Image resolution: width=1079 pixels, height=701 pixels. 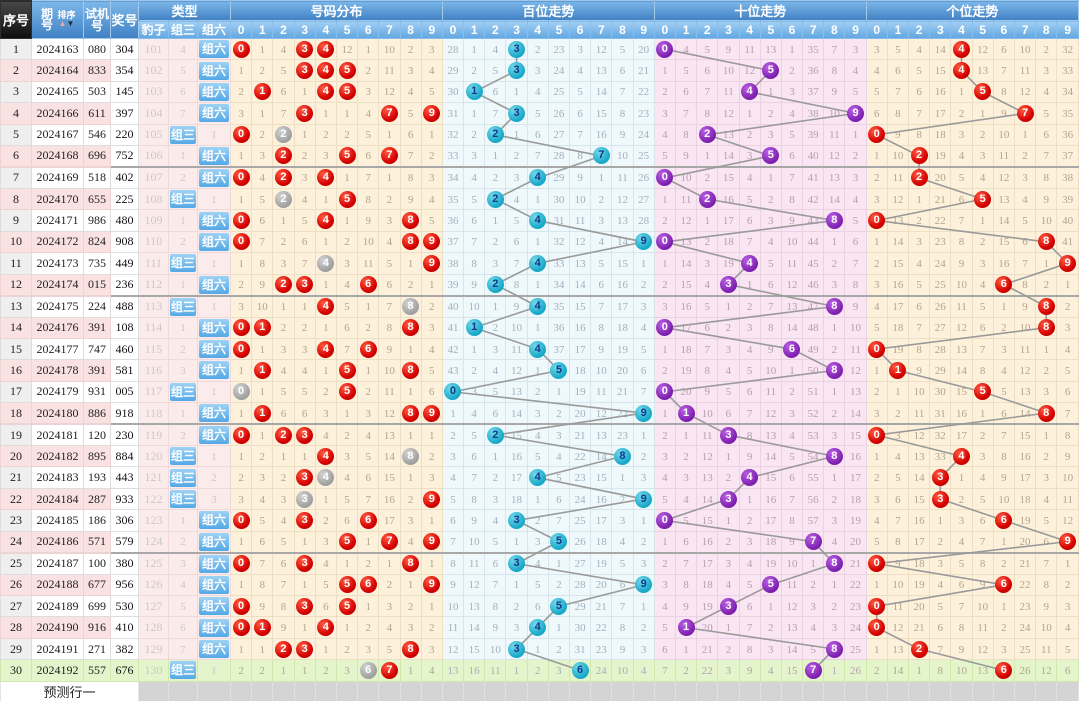 I want to click on hundreds-cell: 5, so click(x=495, y=542).